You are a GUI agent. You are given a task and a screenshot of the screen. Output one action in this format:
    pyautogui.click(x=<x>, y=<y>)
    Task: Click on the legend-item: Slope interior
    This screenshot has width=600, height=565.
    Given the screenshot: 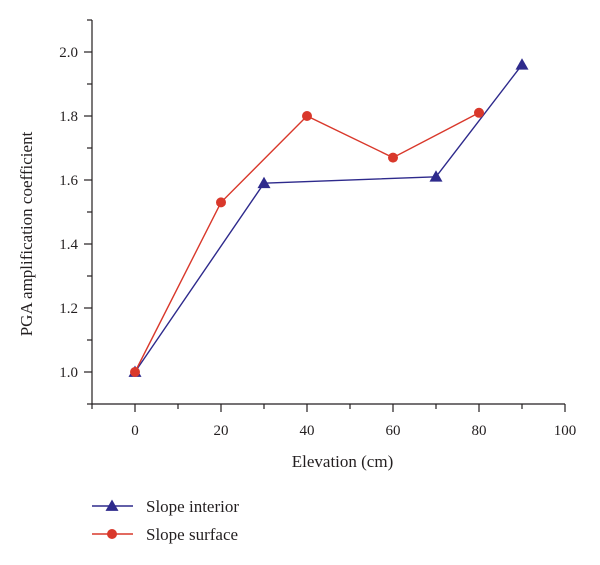 What is the action you would take?
    pyautogui.click(x=165, y=506)
    